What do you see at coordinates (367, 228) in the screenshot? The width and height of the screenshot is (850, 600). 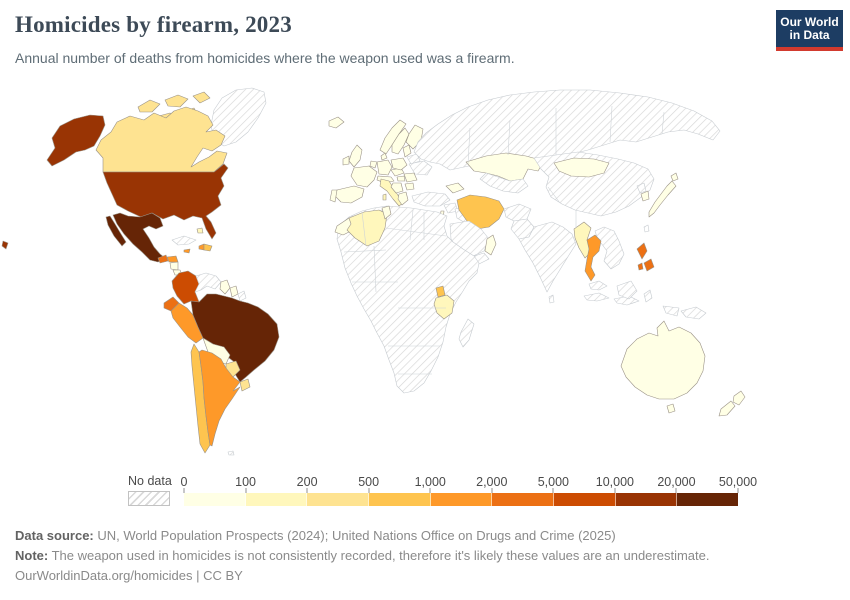 I see `country-algeria` at bounding box center [367, 228].